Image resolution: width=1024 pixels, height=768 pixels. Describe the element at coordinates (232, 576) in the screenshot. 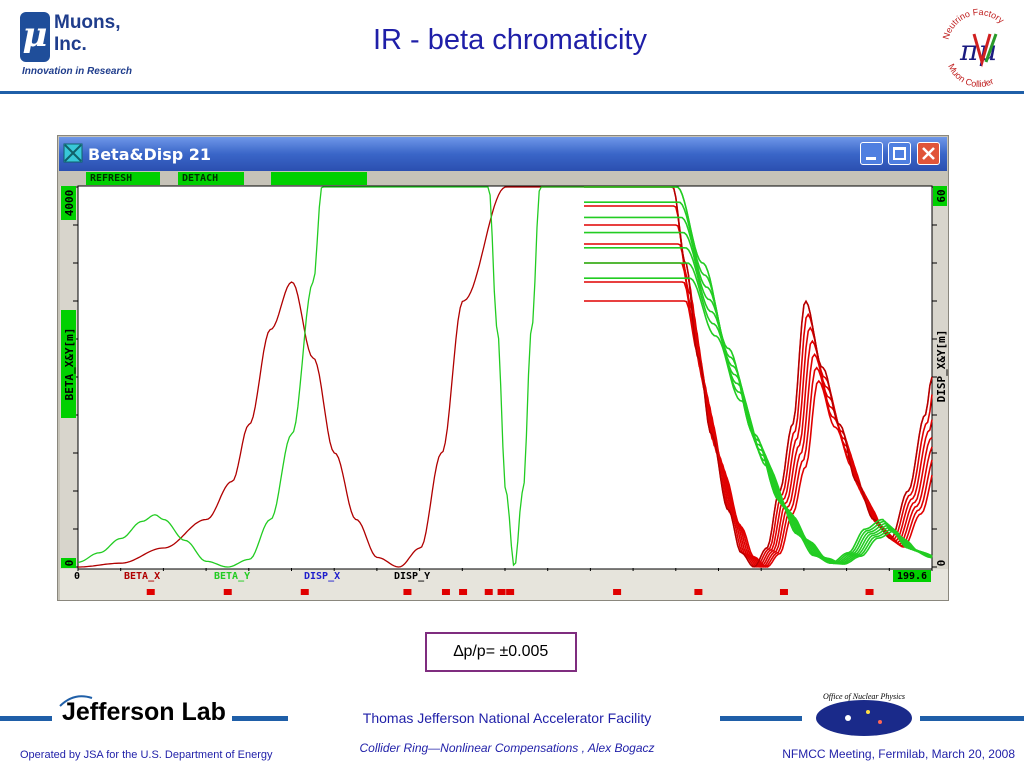

I see `legend-beta-y: BETA_Y` at that location.